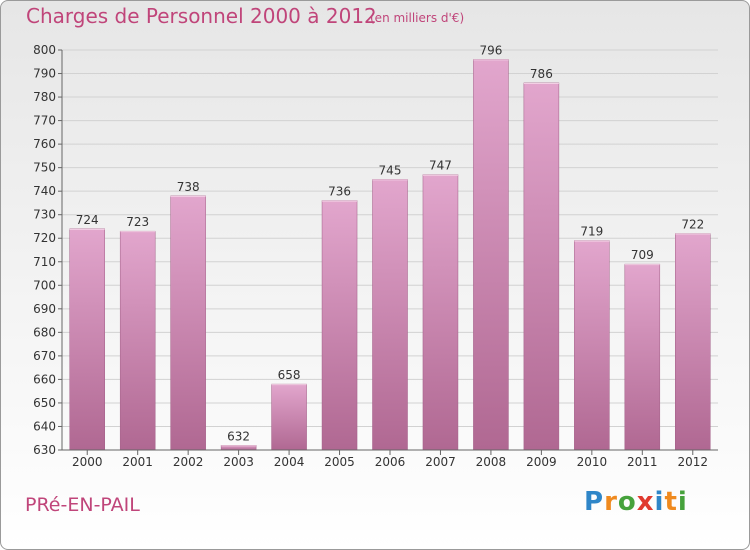 This screenshot has height=550, width=750. I want to click on value-label: 786, so click(541, 74).